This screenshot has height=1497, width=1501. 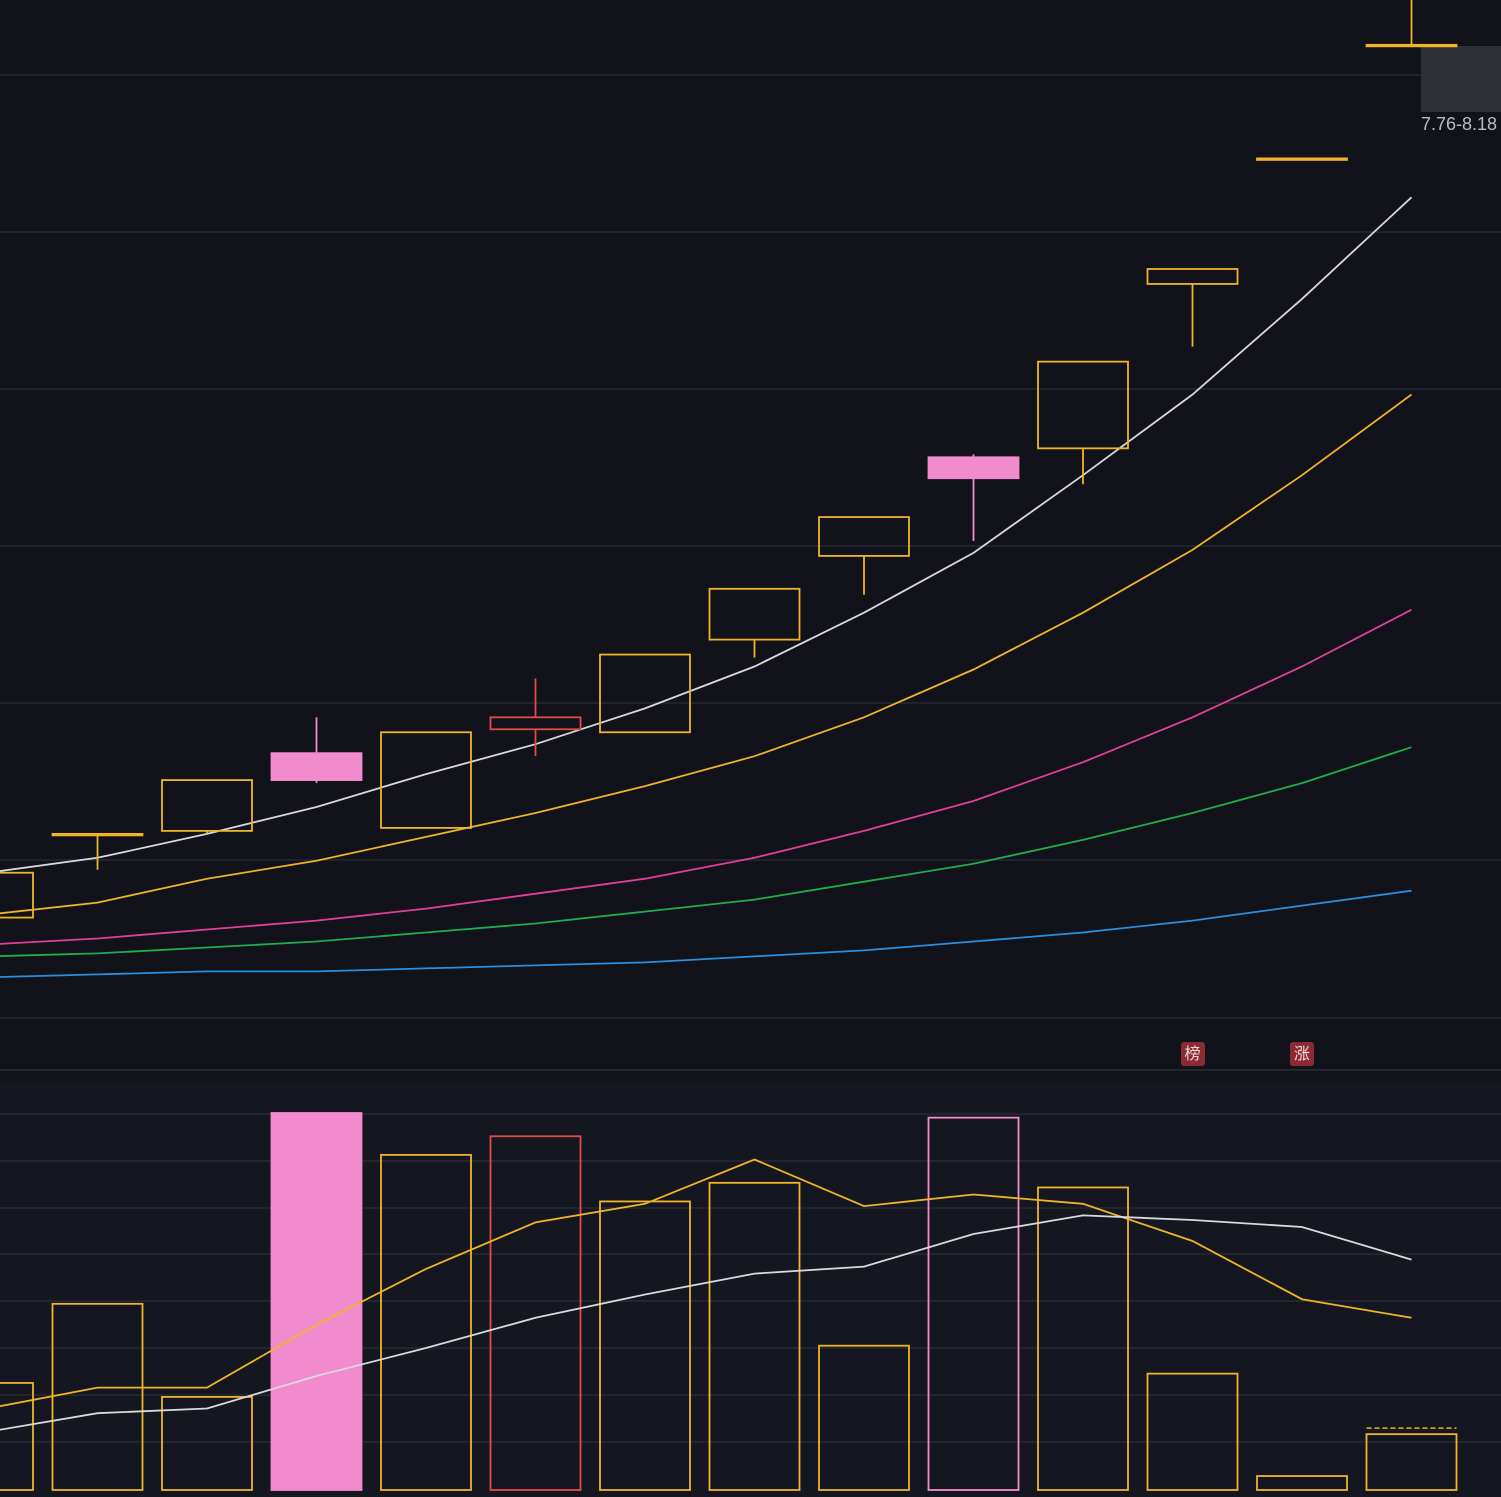 What do you see at coordinates (1302, 1054) in the screenshot?
I see `event-badge-1: 涨` at bounding box center [1302, 1054].